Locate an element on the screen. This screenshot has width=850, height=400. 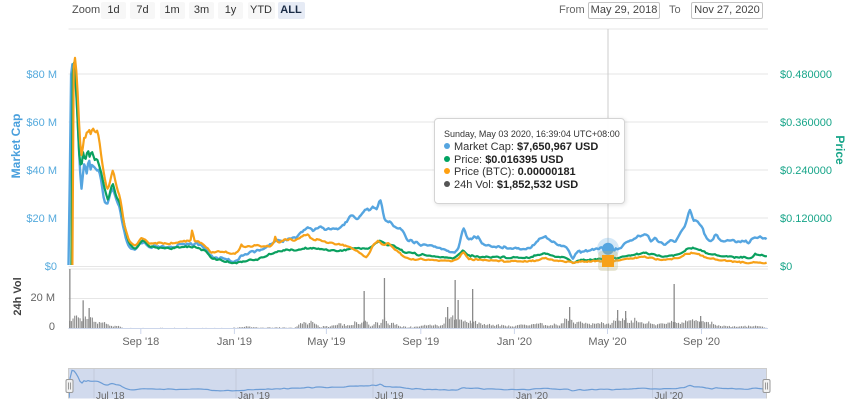
svg-text: $0.120000 is located at coordinates (806, 219).